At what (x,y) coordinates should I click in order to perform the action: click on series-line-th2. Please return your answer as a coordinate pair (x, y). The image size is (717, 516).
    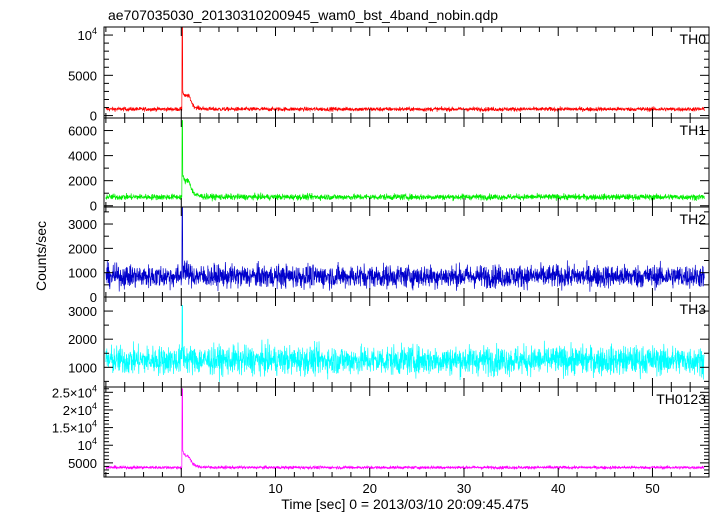
    Looking at the image, I should click on (405, 249).